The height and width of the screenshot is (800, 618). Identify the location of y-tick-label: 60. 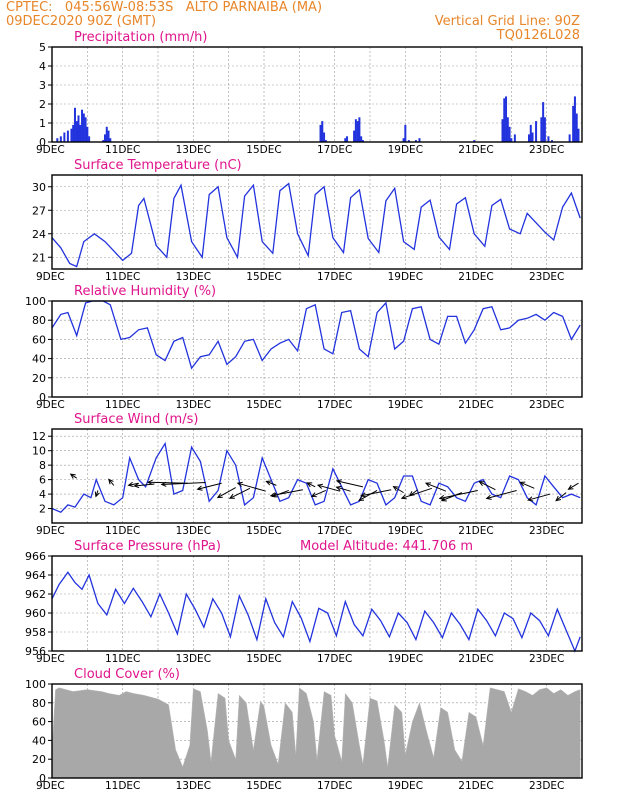
(39, 339).